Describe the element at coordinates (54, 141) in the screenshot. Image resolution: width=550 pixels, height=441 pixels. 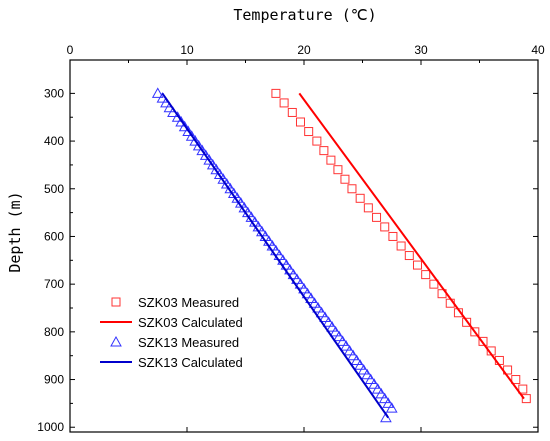
I see `y-tick-label: 400` at that location.